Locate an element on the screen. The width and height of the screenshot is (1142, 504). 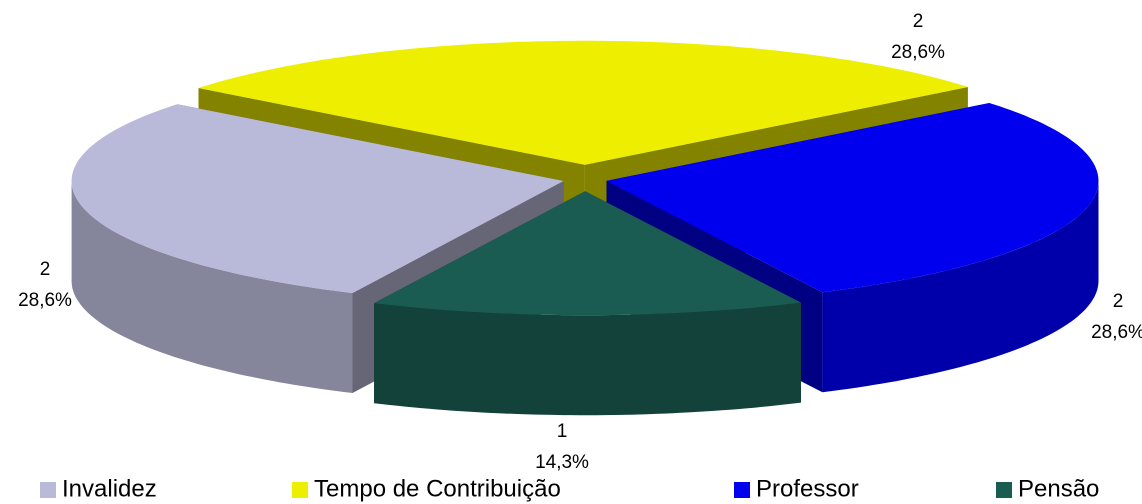
legend-label: Tempo de Contribuição is located at coordinates (437, 488).